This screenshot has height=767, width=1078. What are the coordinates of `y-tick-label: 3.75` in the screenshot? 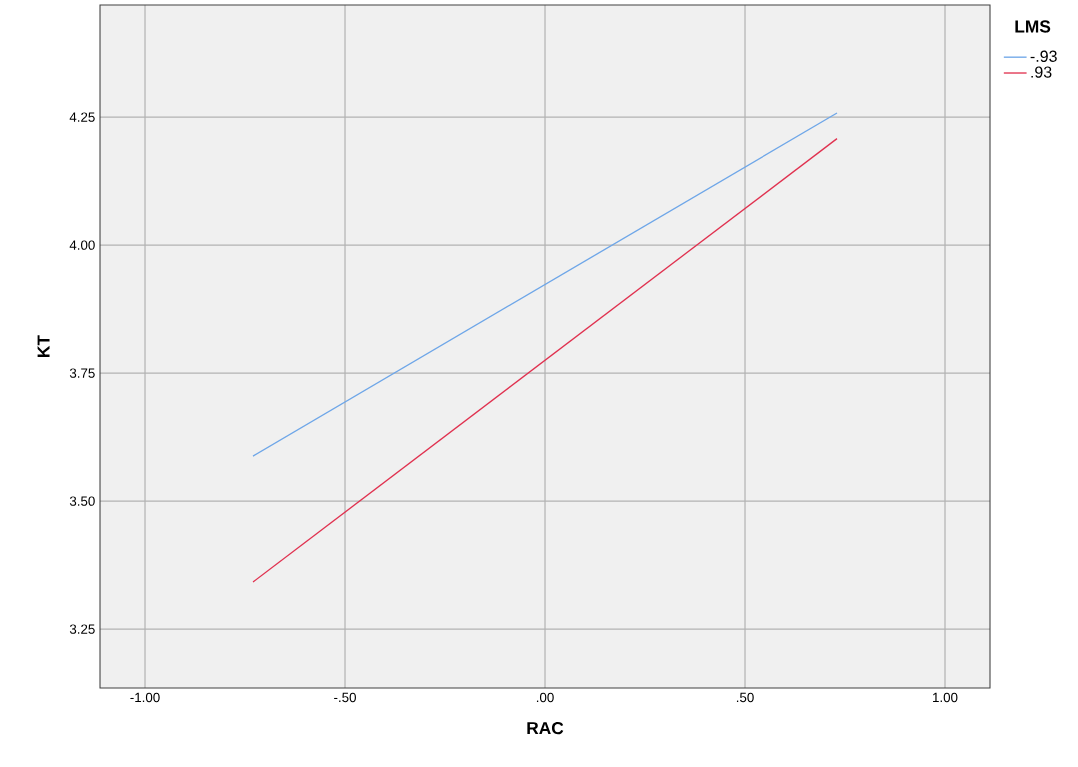 It's located at (82, 373).